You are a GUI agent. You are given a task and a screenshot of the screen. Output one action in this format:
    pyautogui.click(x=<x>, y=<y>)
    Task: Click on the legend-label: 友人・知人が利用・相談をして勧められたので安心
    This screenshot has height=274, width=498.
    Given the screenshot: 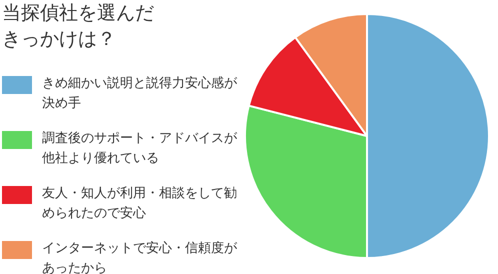 What is the action you would take?
    pyautogui.click(x=139, y=204)
    